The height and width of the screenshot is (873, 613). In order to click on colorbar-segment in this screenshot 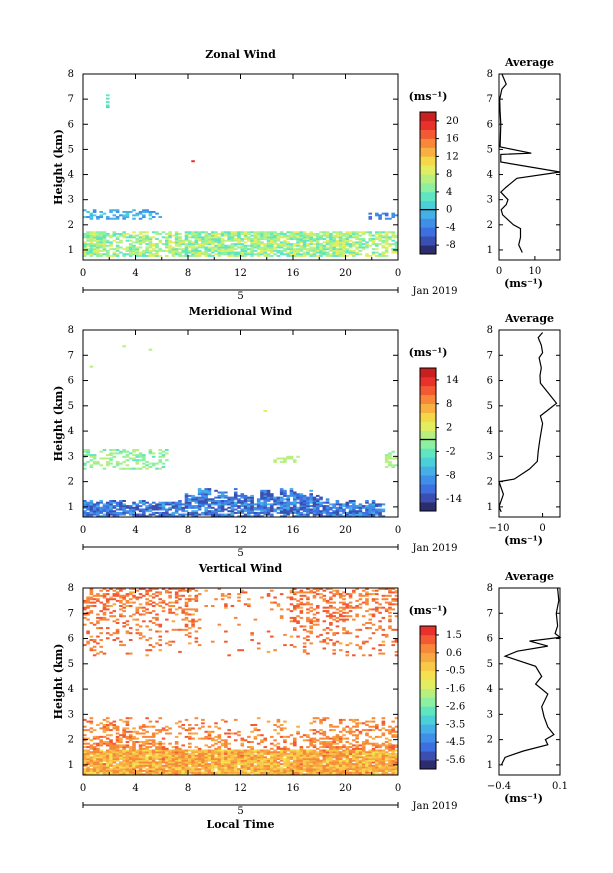, I will do `click(428, 417)`.